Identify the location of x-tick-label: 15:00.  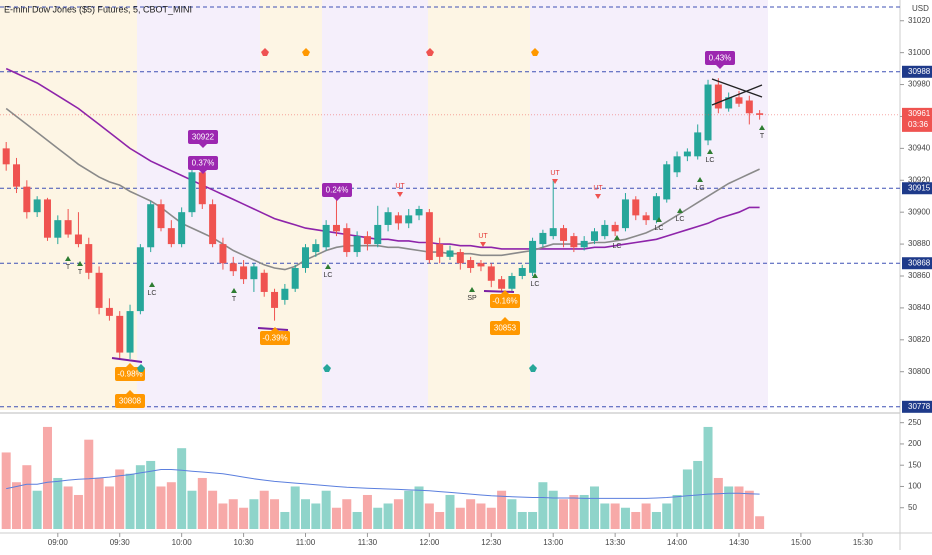
(801, 542).